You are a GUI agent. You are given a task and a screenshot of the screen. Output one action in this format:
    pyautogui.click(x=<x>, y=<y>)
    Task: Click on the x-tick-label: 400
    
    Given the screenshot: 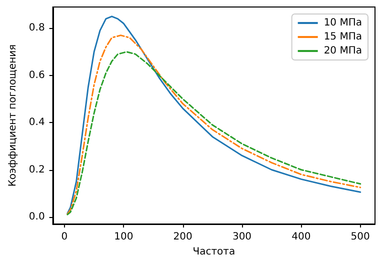 What is the action you would take?
    pyautogui.click(x=301, y=237)
    